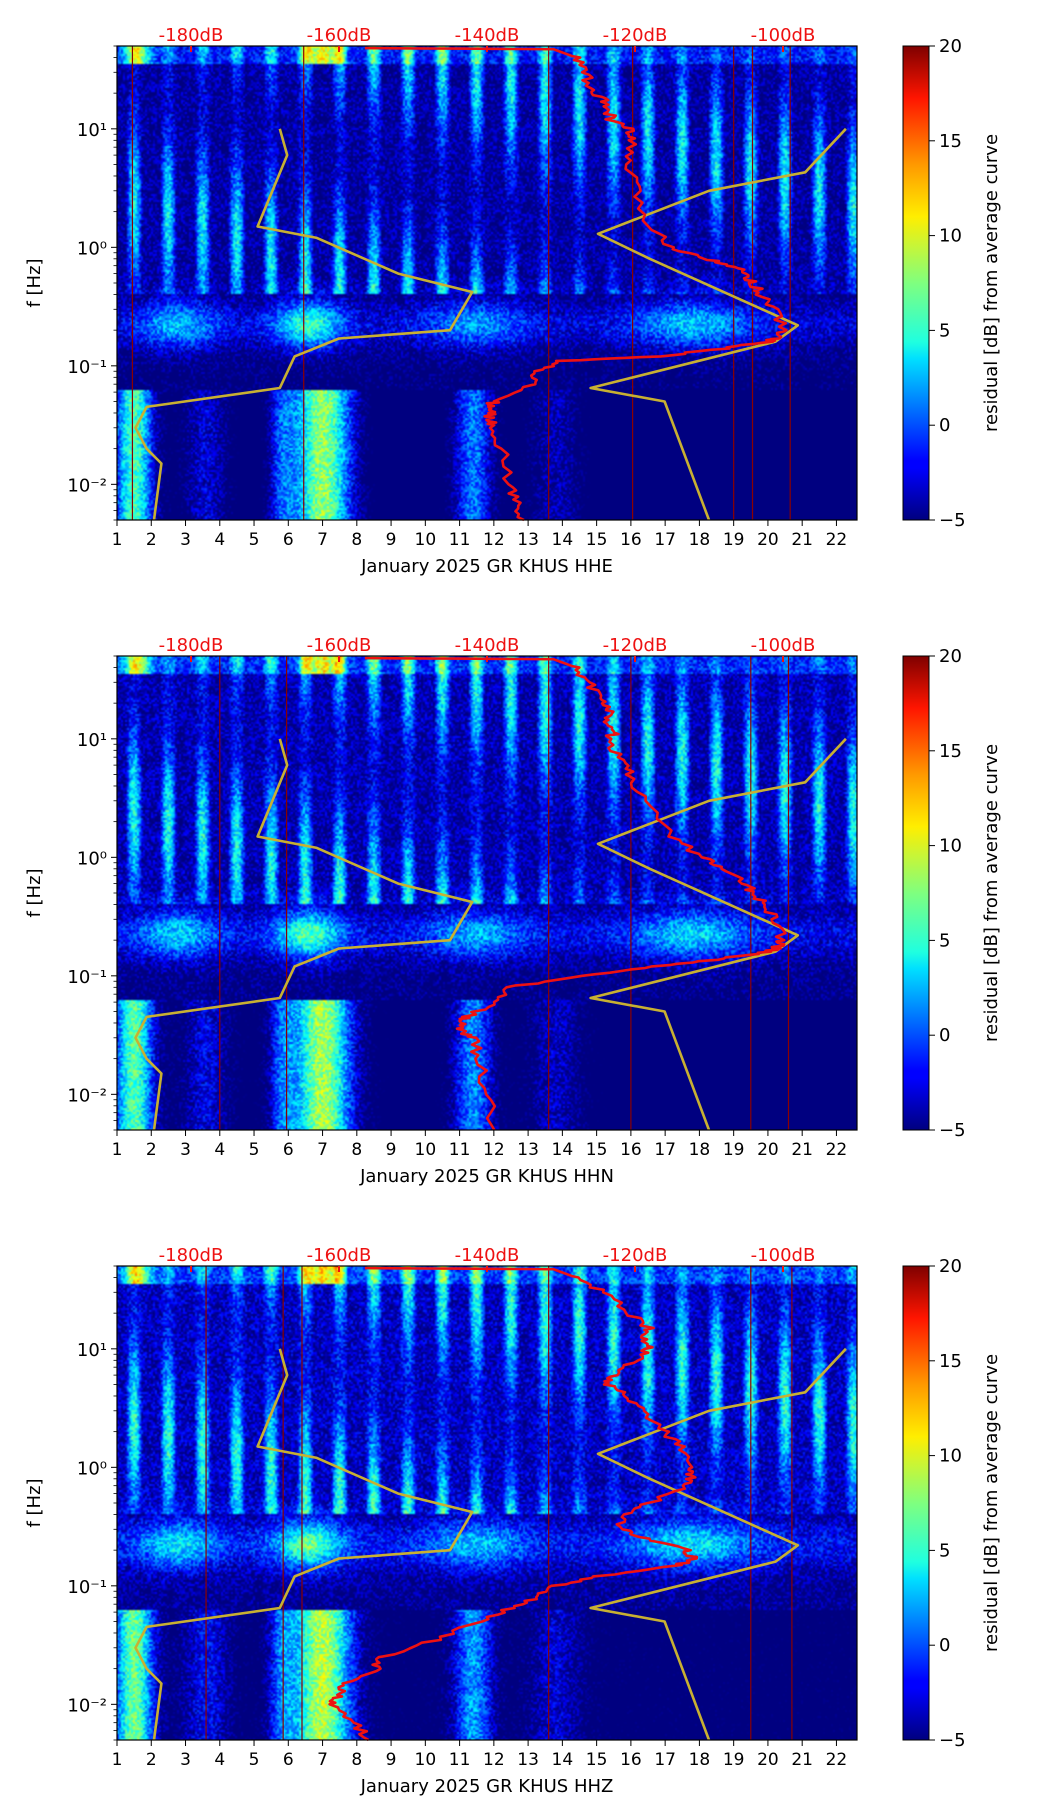 This screenshot has height=1806, width=1052. Describe the element at coordinates (991, 893) in the screenshot. I see `colorbar-label: residual [dB] from average curve` at that location.